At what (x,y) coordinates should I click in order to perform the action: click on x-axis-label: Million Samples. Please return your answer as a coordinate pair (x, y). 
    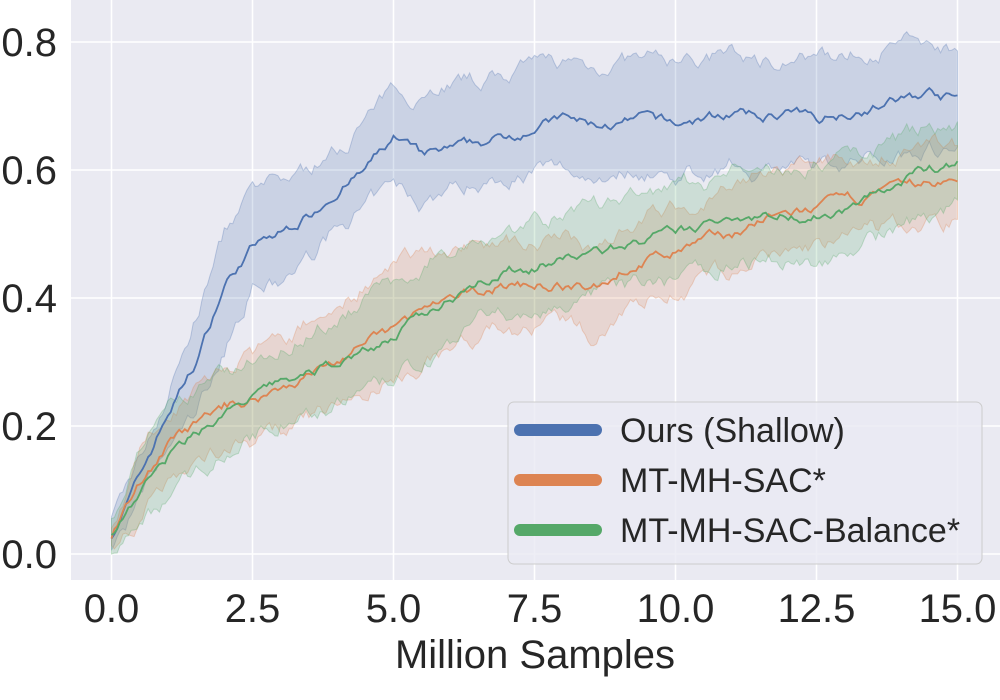
    Looking at the image, I should click on (535, 655).